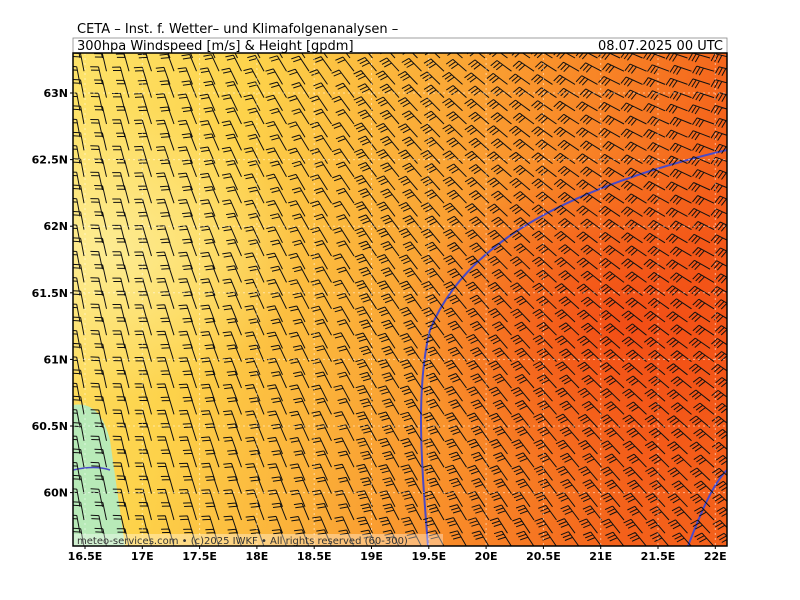 The height and width of the screenshot is (600, 800). What do you see at coordinates (199, 556) in the screenshot?
I see `lon-label: 17.5E` at bounding box center [199, 556].